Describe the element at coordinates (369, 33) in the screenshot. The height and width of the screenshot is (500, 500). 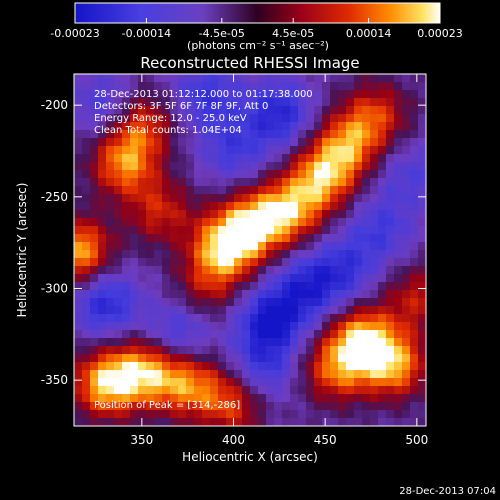
I see `colorbar-tick-label: 0.00014` at that location.